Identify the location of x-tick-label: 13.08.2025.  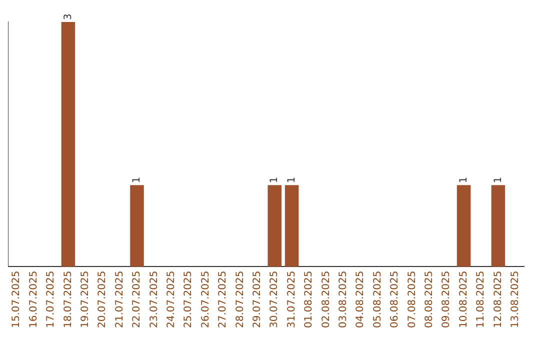
(515, 299).